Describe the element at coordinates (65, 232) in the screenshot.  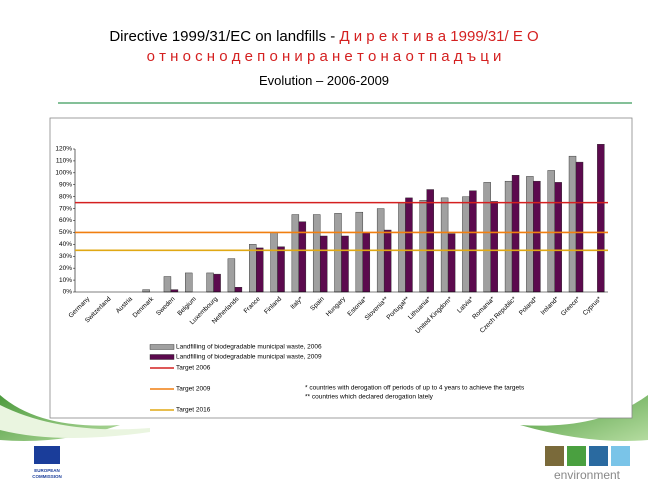
I see `y-tick-label: 50%` at that location.